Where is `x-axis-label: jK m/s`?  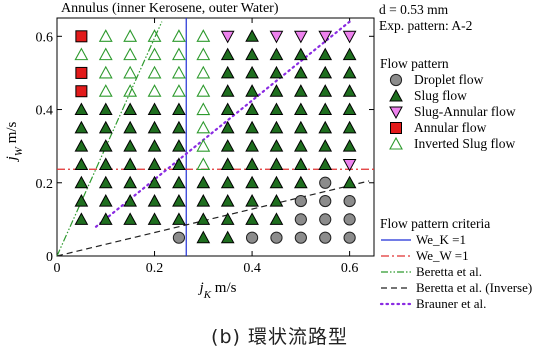 x-axis-label: jK m/s is located at coordinates (217, 290).